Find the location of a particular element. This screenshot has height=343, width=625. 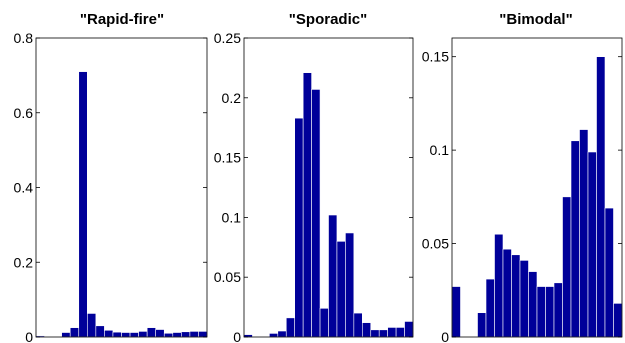

chart-title: "Bimodal" is located at coordinates (535, 19).